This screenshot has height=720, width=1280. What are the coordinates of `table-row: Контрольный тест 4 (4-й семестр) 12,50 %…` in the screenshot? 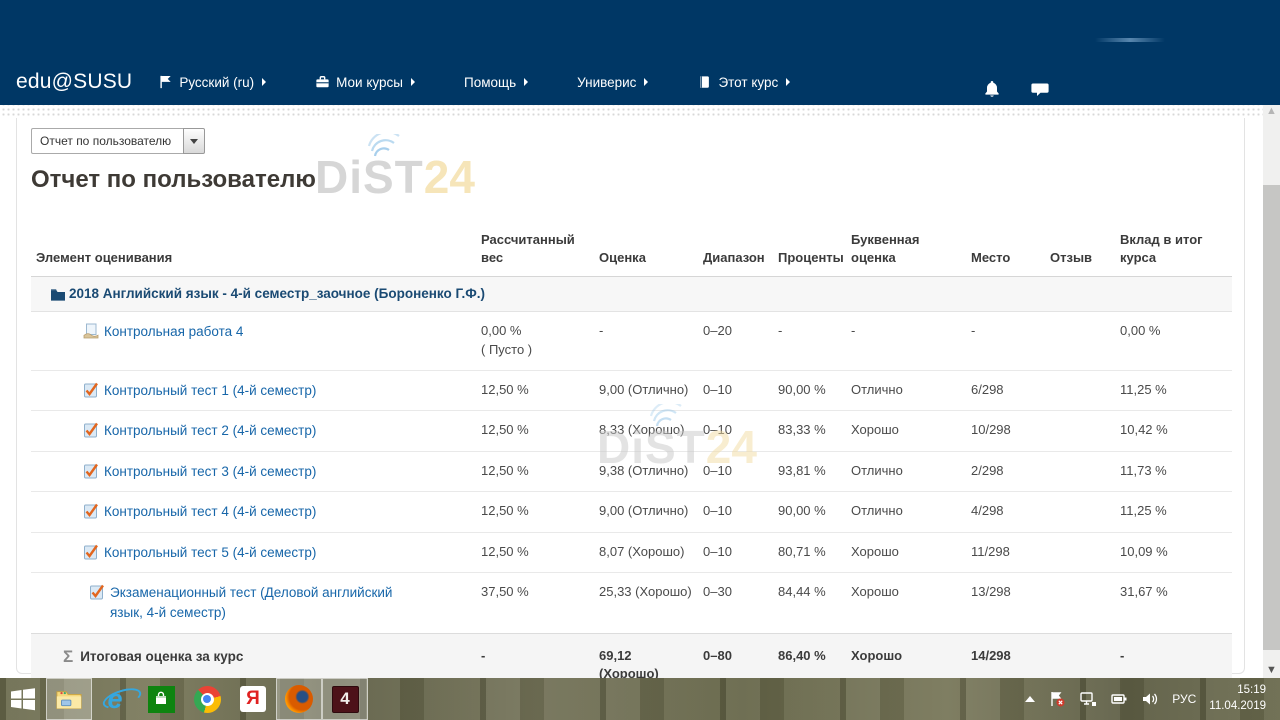 It's located at (631, 512).